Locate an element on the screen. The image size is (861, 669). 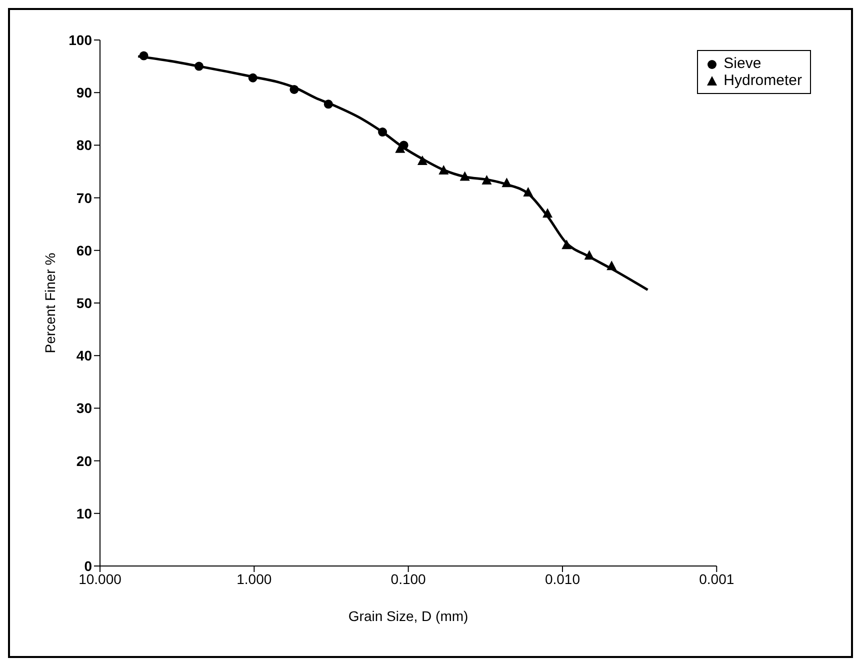
y-tick-label: 70 is located at coordinates (84, 198).